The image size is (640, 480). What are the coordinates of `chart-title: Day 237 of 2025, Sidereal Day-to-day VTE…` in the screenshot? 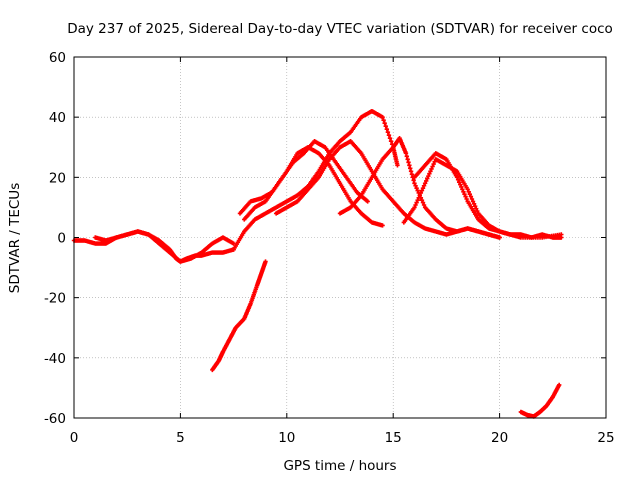 It's located at (340, 29).